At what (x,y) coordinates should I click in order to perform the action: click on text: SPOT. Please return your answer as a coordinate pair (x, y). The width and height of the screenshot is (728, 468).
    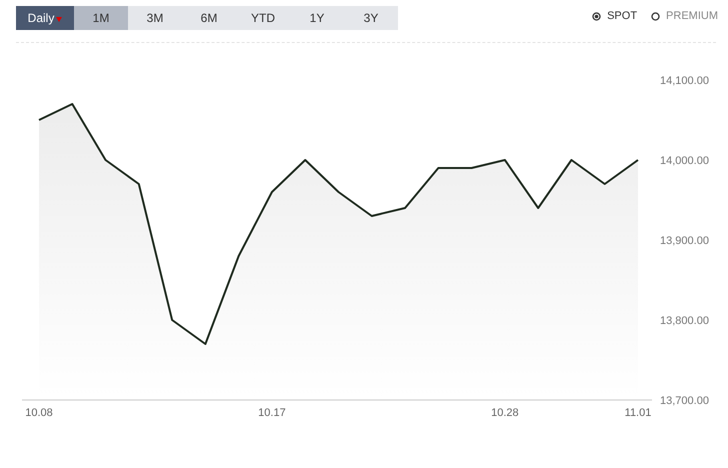
    Looking at the image, I should click on (622, 16).